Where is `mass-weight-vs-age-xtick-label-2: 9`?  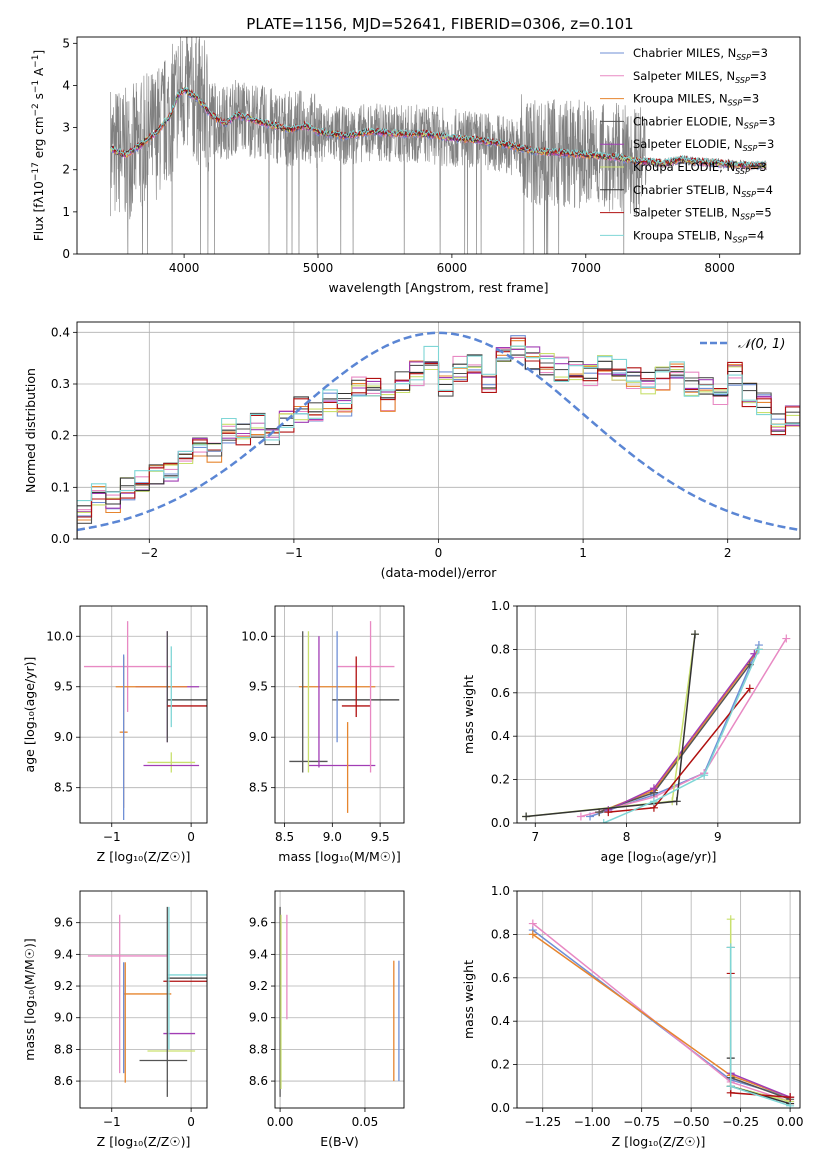 mass-weight-vs-age-xtick-label-2: 9 is located at coordinates (718, 837).